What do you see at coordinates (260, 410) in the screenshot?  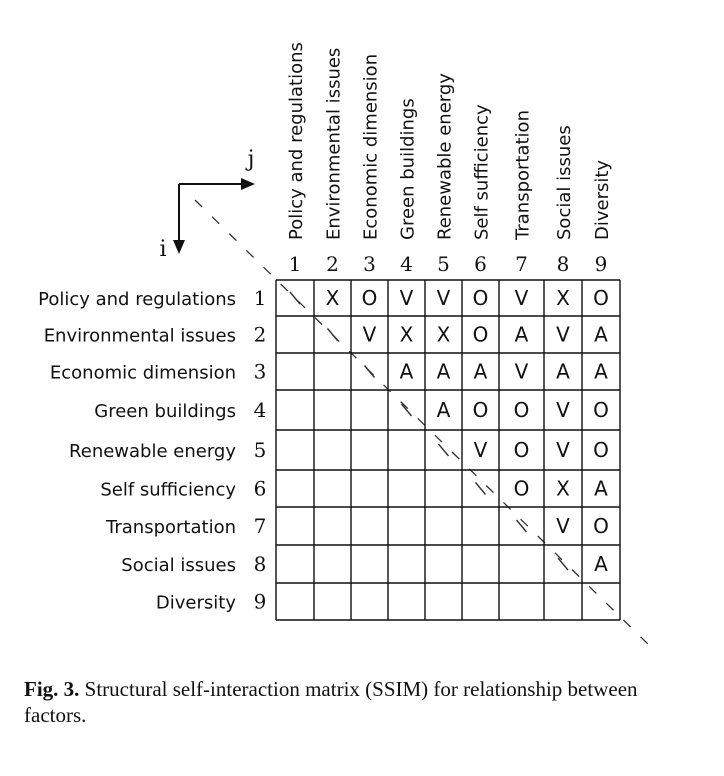 I see `row-index: 4` at bounding box center [260, 410].